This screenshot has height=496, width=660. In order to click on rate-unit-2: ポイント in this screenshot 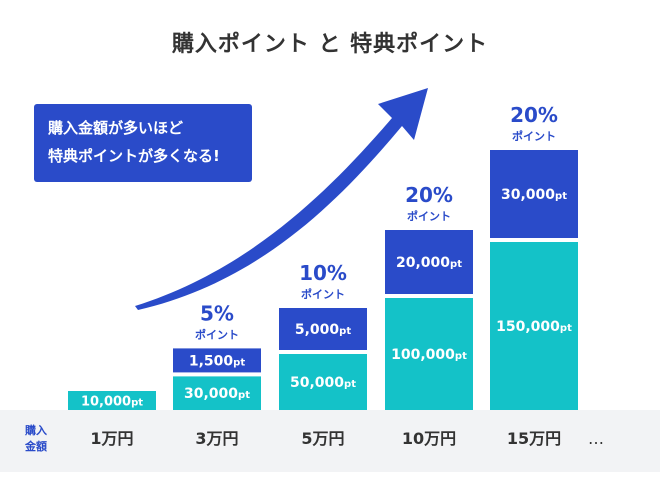, I will do `click(217, 334)`.